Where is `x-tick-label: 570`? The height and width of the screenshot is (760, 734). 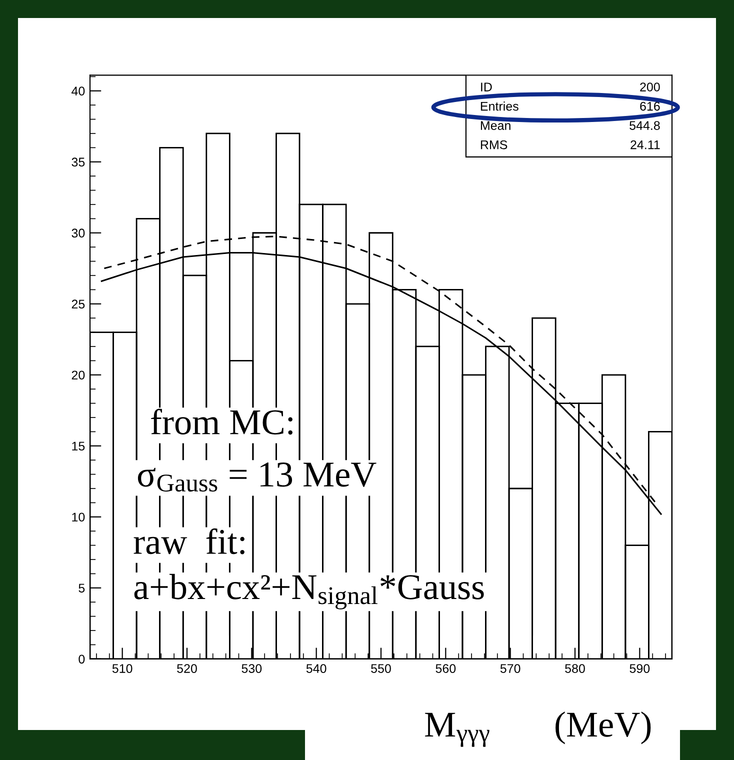 x-tick-label: 570 is located at coordinates (510, 668).